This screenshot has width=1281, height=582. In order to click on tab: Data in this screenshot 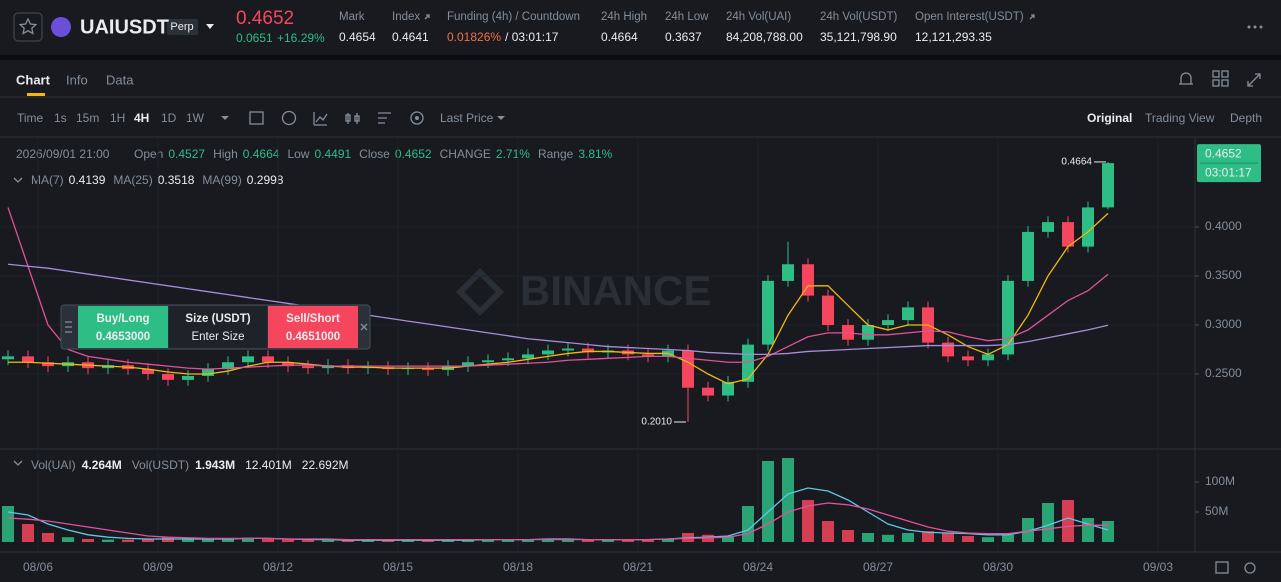, I will do `click(120, 79)`.